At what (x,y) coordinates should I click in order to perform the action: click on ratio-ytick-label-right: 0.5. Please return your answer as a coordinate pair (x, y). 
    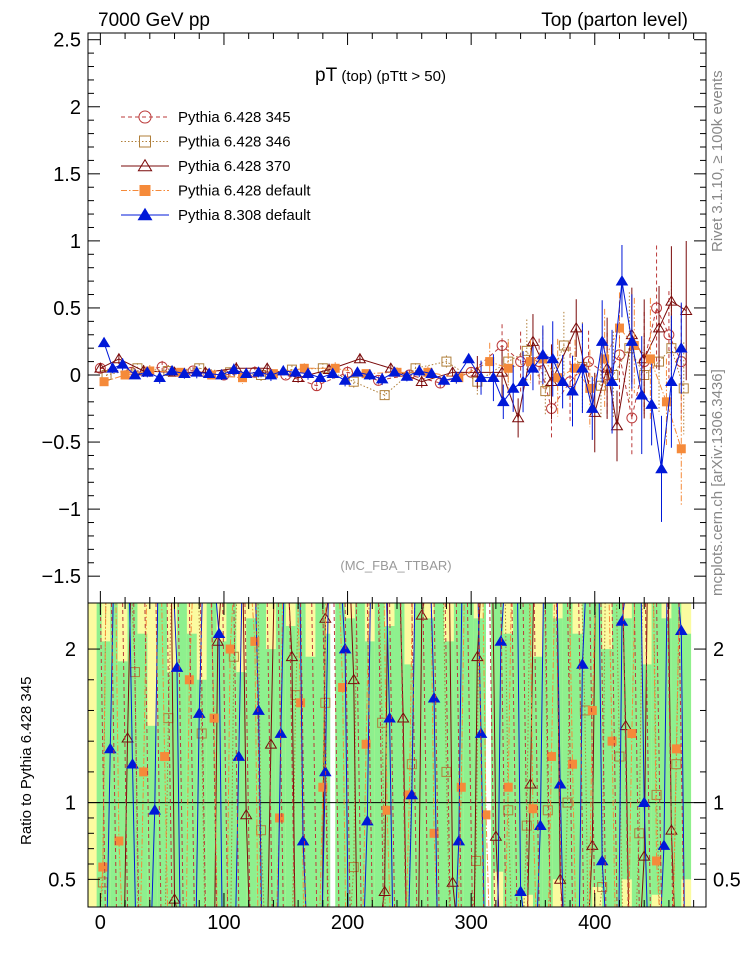
    Looking at the image, I should click on (727, 880).